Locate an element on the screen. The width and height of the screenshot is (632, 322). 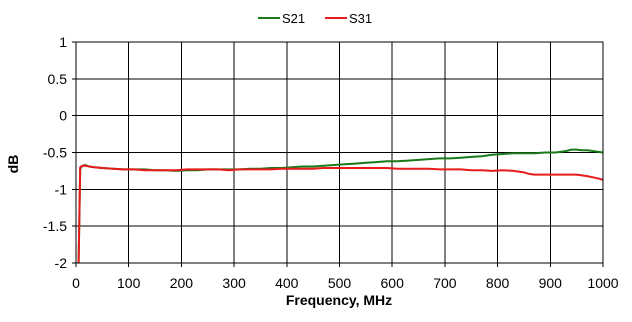
x-tick-label: 700 is located at coordinates (445, 283).